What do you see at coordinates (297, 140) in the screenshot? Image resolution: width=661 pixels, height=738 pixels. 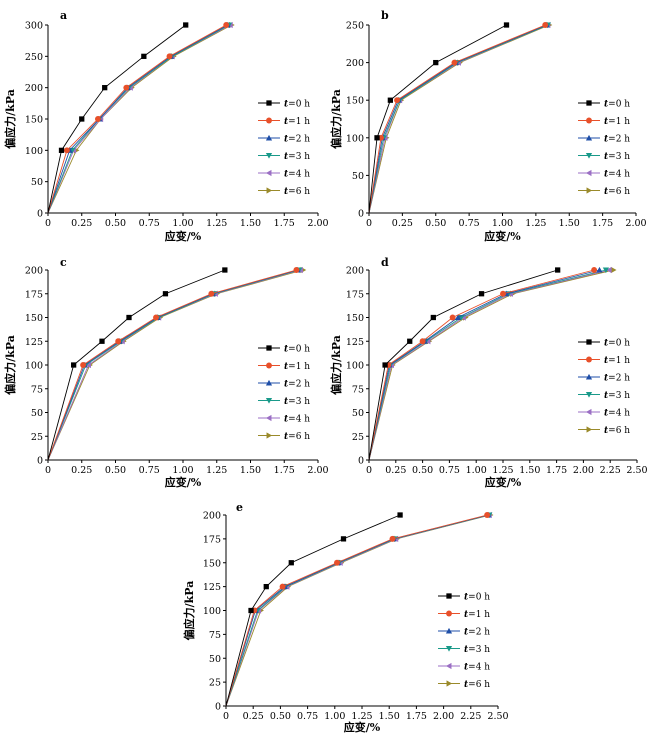 I see `legend-label: t=2 h` at bounding box center [297, 140].